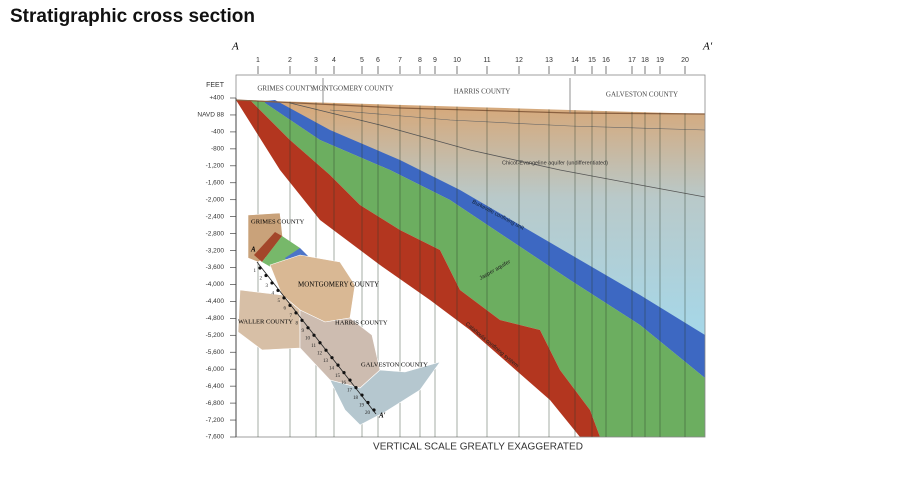 Image resolution: width=900 pixels, height=486 pixels. I want to click on depth-label: -4,400, so click(215, 301).